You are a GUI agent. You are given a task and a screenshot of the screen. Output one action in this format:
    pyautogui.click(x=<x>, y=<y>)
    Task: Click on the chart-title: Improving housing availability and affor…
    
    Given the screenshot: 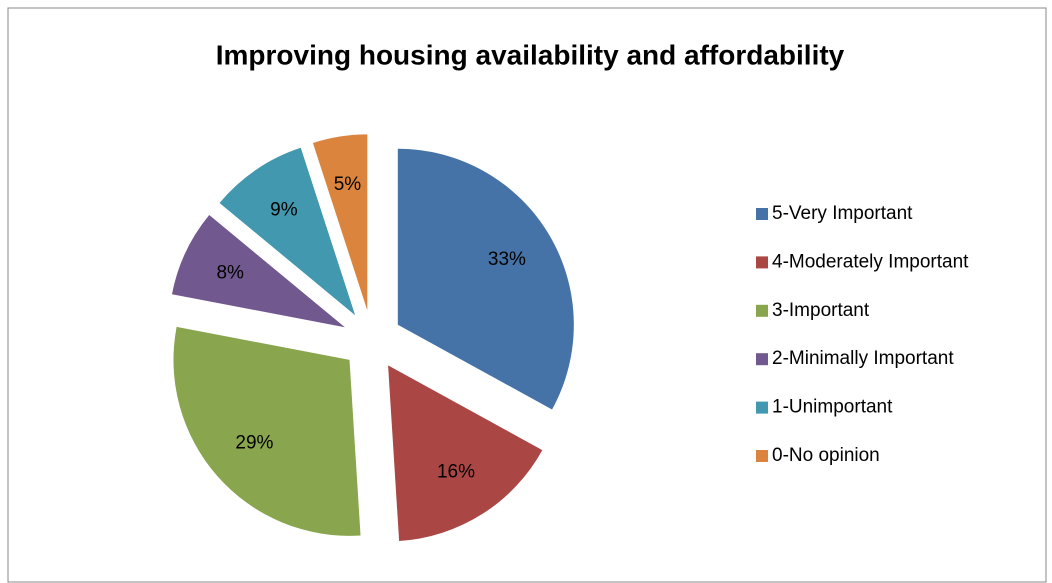 What is the action you would take?
    pyautogui.click(x=530, y=54)
    